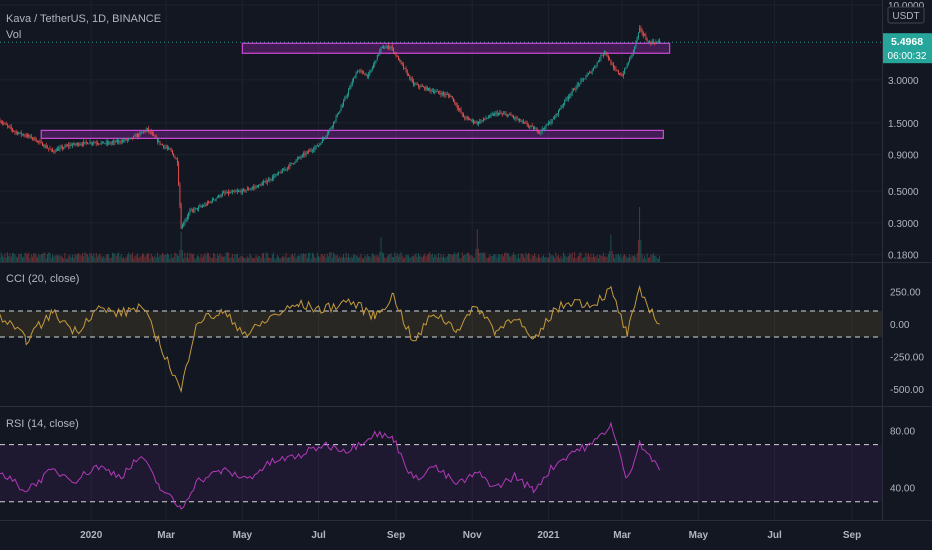 The image size is (932, 550). Describe the element at coordinates (13, 35) in the screenshot. I see `volume-label: Vol` at that location.